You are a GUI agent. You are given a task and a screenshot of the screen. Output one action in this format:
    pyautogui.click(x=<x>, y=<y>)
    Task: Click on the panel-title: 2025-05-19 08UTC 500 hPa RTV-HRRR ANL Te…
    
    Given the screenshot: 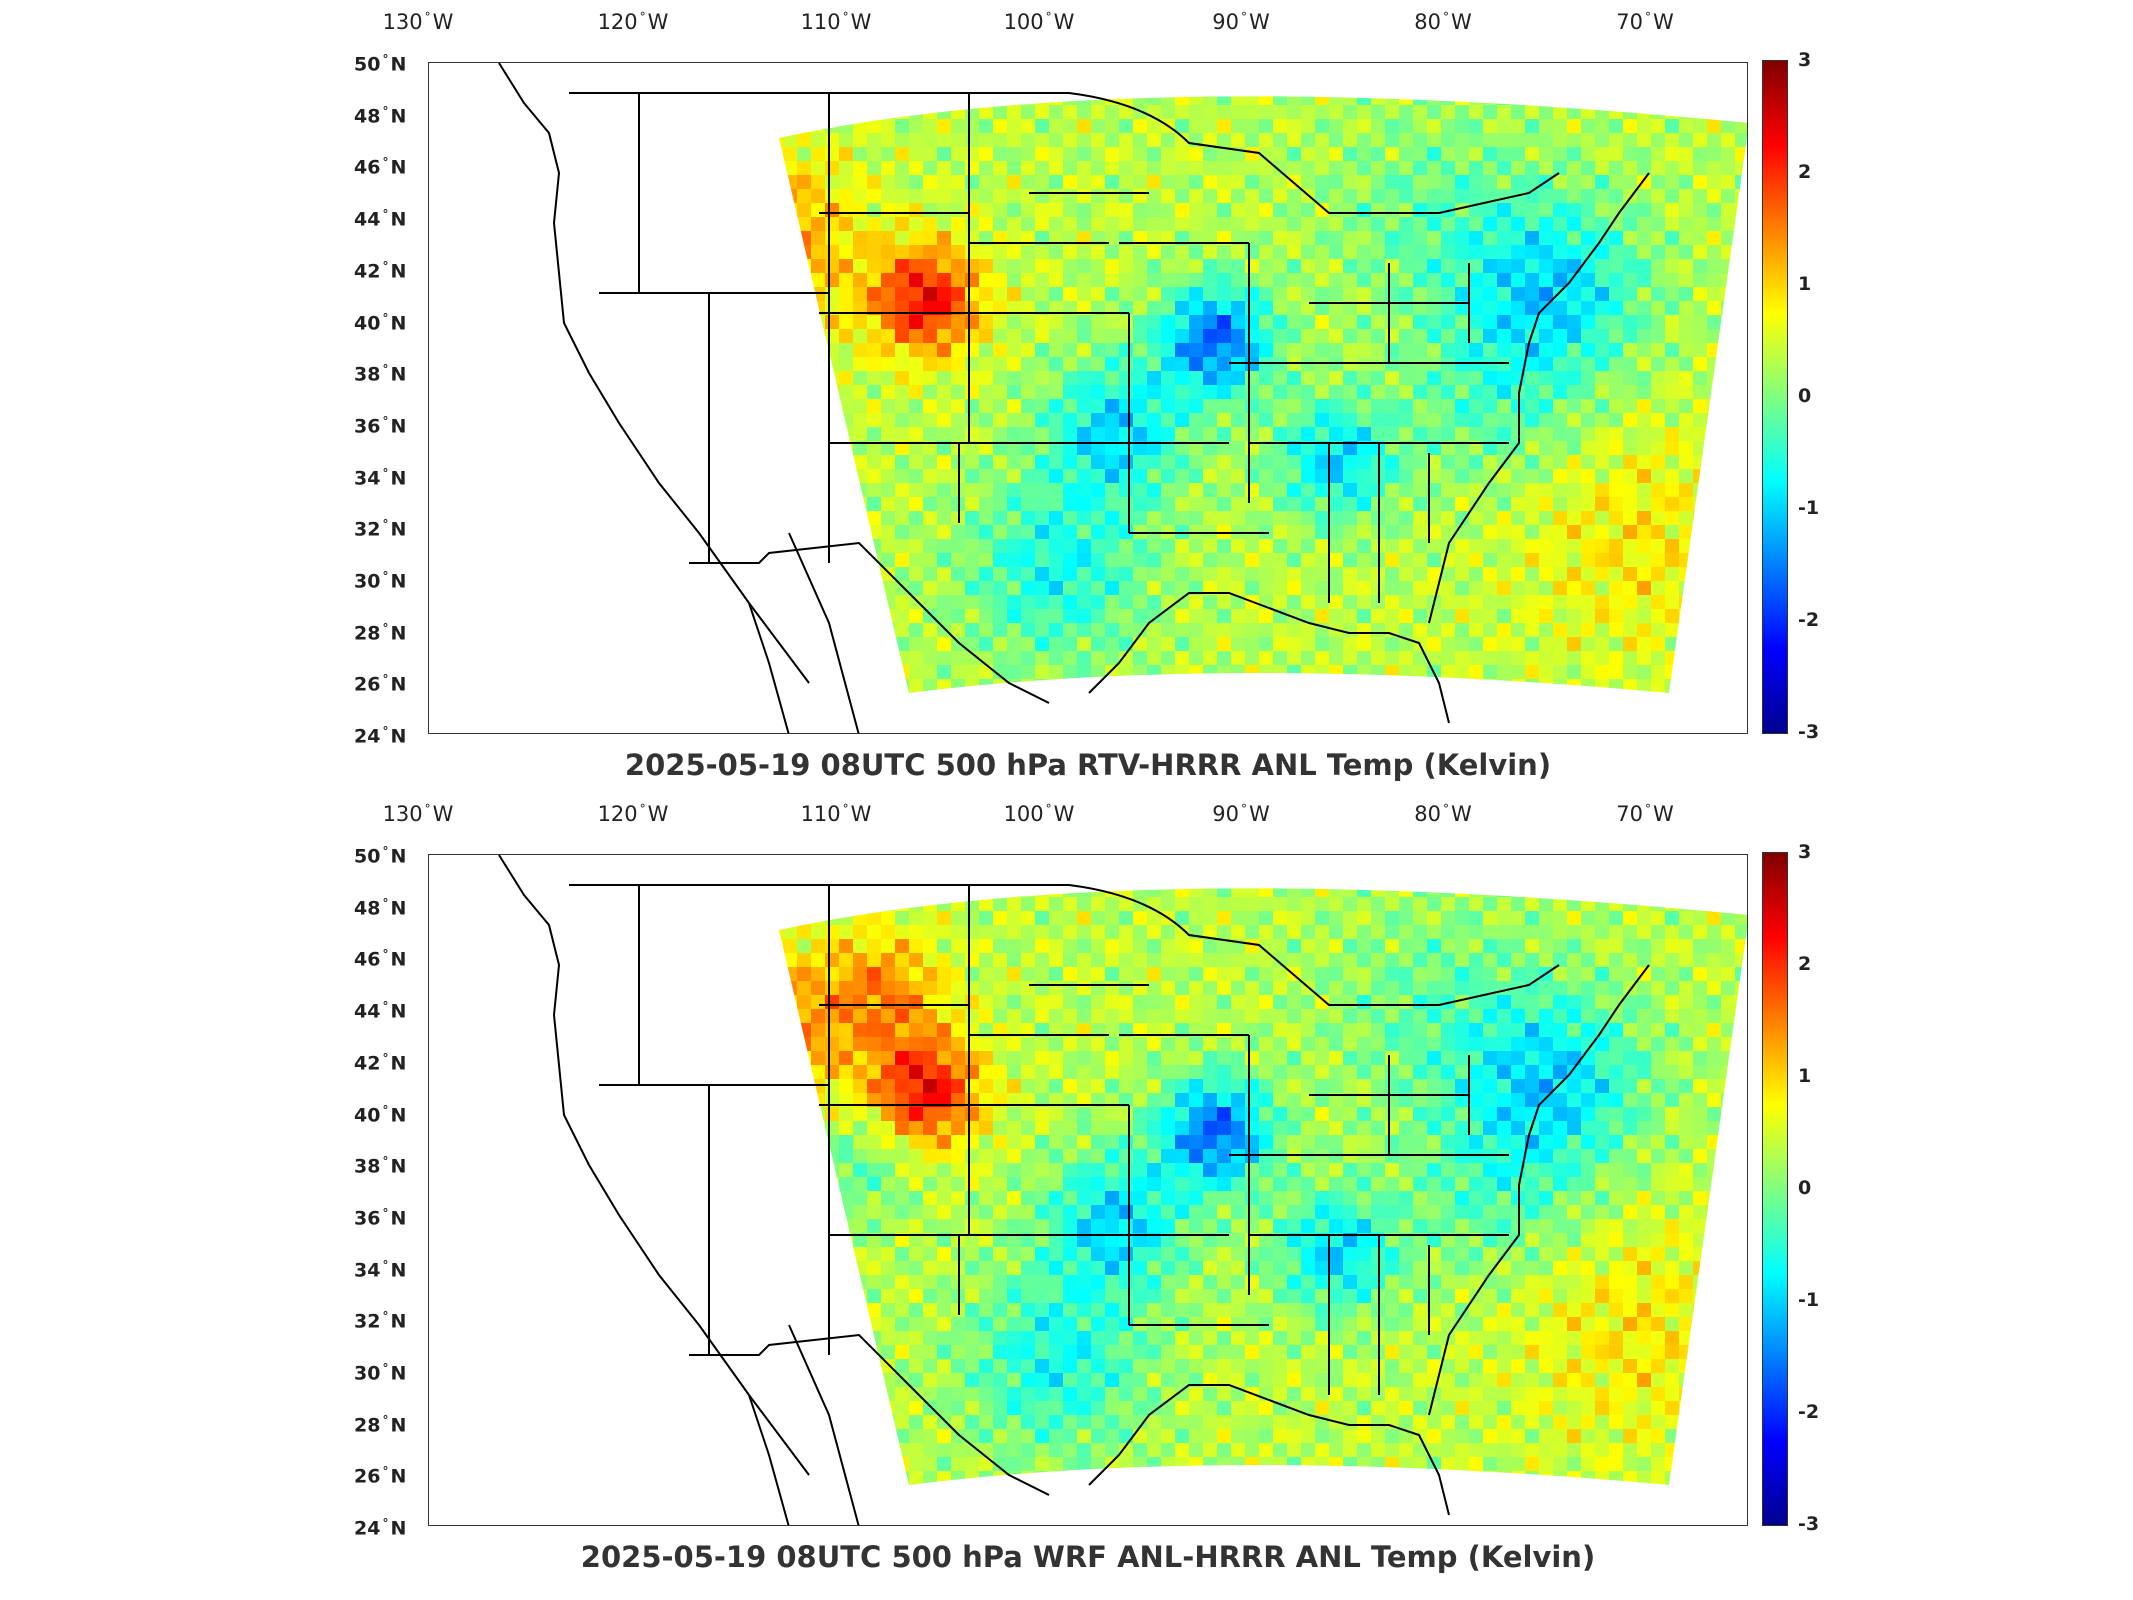 What is the action you would take?
    pyautogui.click(x=1088, y=765)
    